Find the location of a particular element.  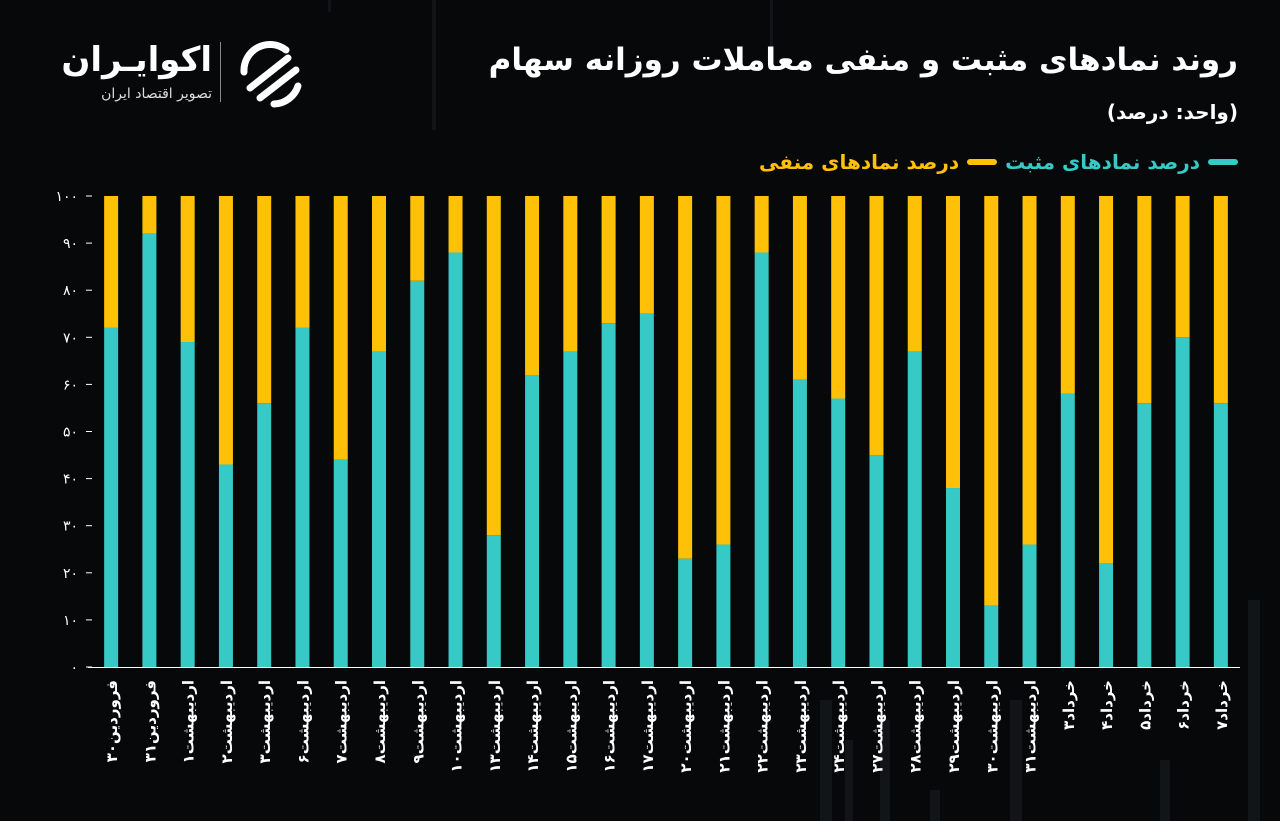

x-tick-label: خرداد۶ is located at coordinates (1184, 705).